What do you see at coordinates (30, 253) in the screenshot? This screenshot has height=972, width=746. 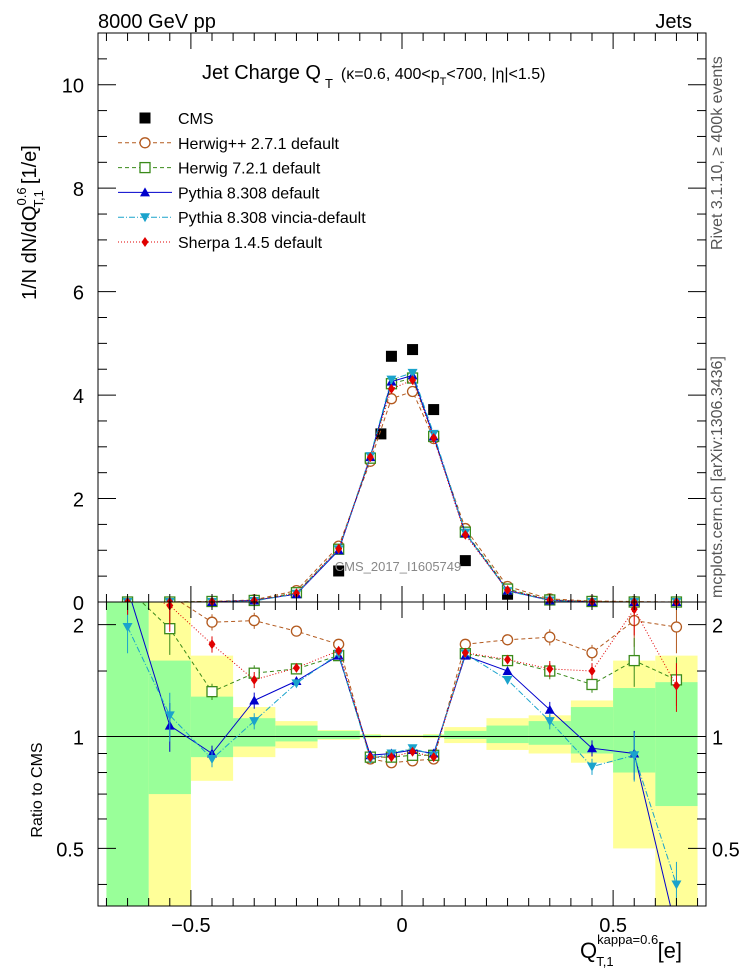 I see `ylabel-main: 1/N dN/dQ` at bounding box center [30, 253].